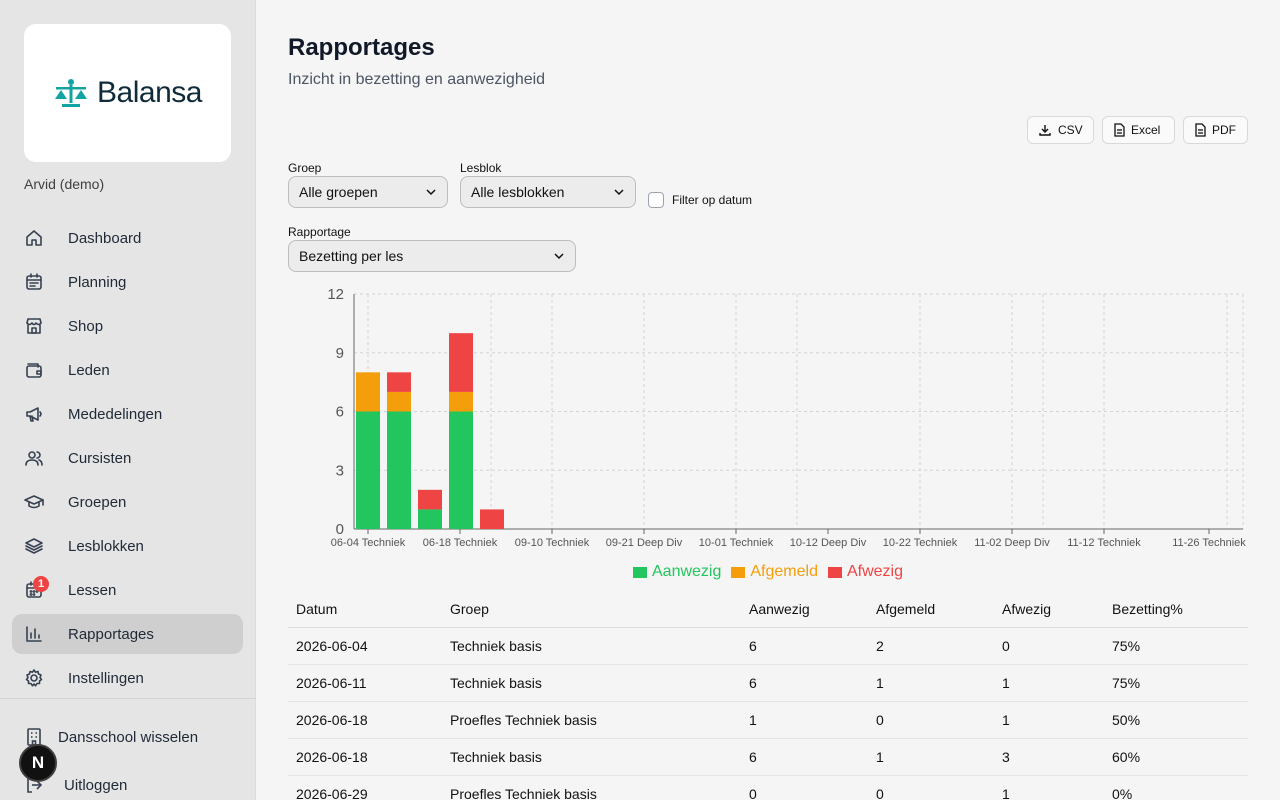  I want to click on graduation-cap-icon, so click(34, 502).